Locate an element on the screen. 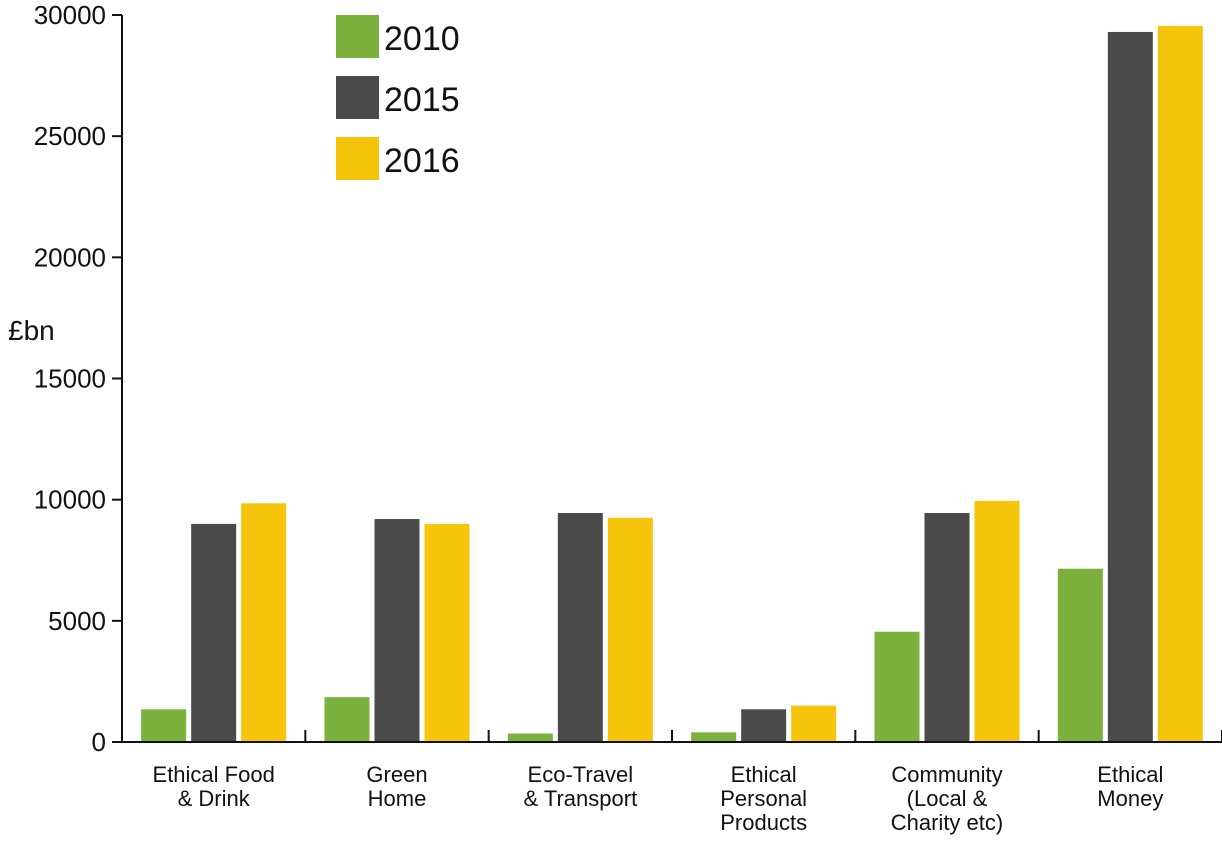 Image resolution: width=1222 pixels, height=846 pixels. y-axis-label: £bn is located at coordinates (31, 330).